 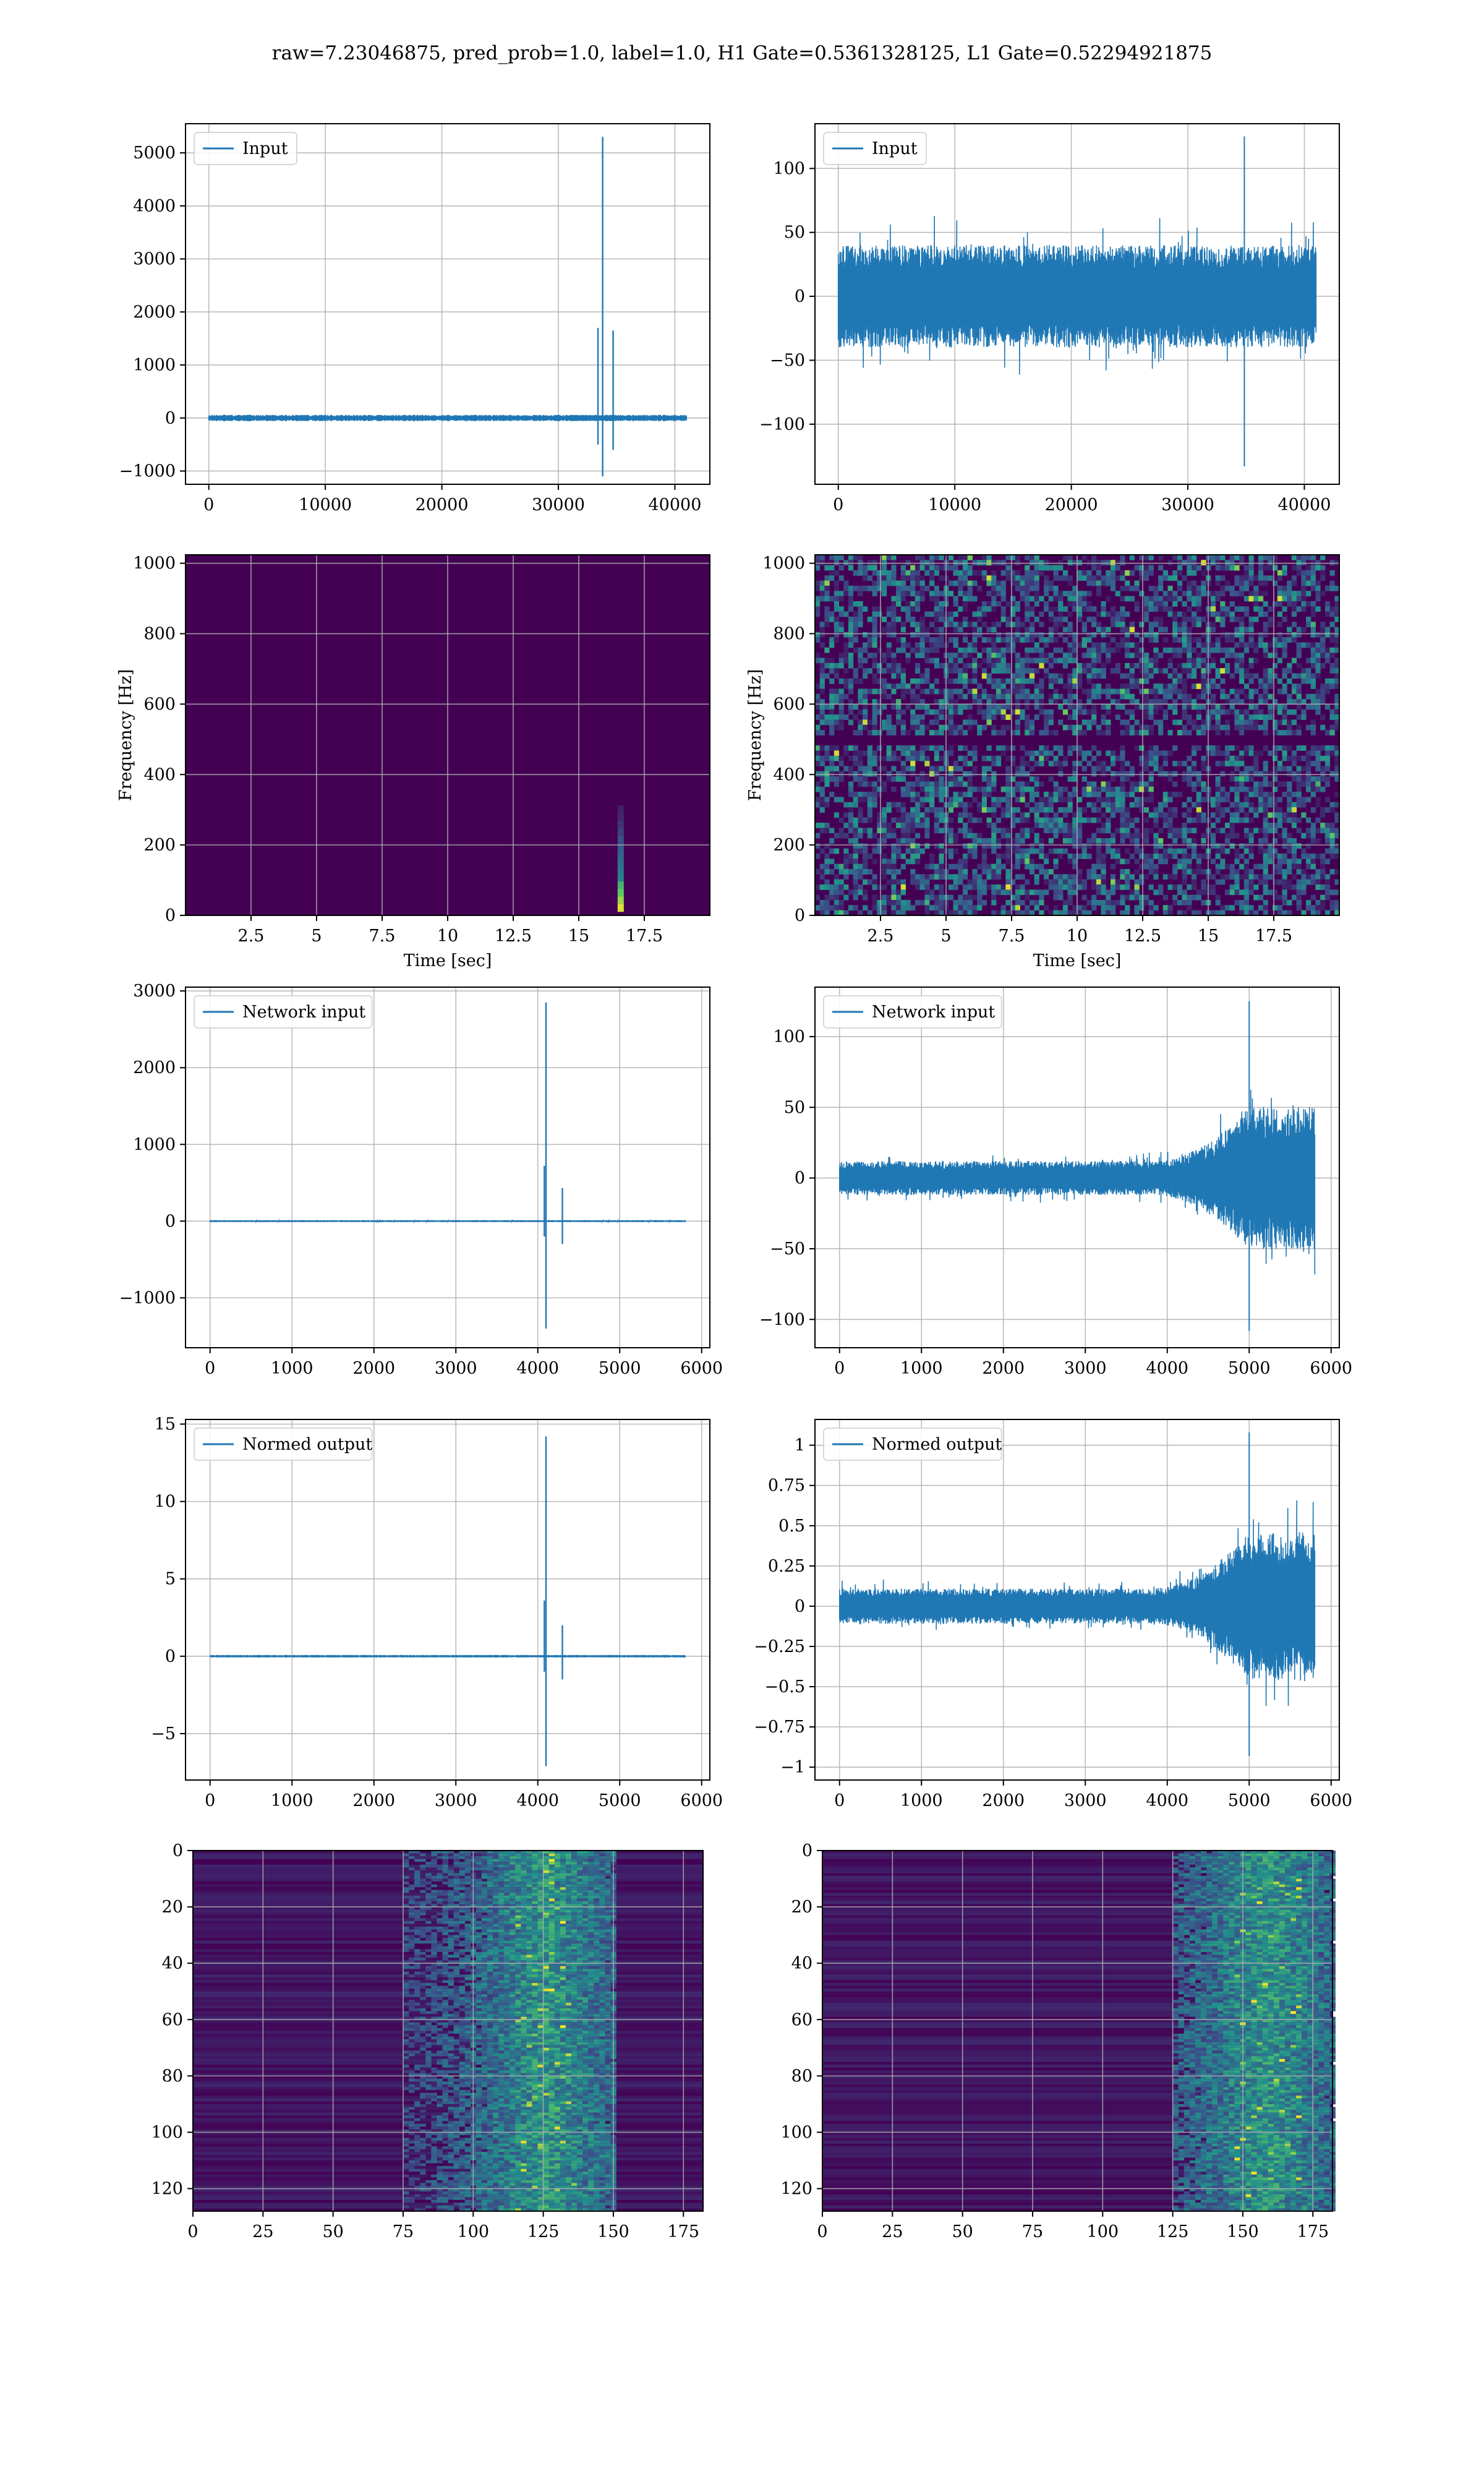 I want to click on x-tick-label: 0, so click(x=208, y=505).